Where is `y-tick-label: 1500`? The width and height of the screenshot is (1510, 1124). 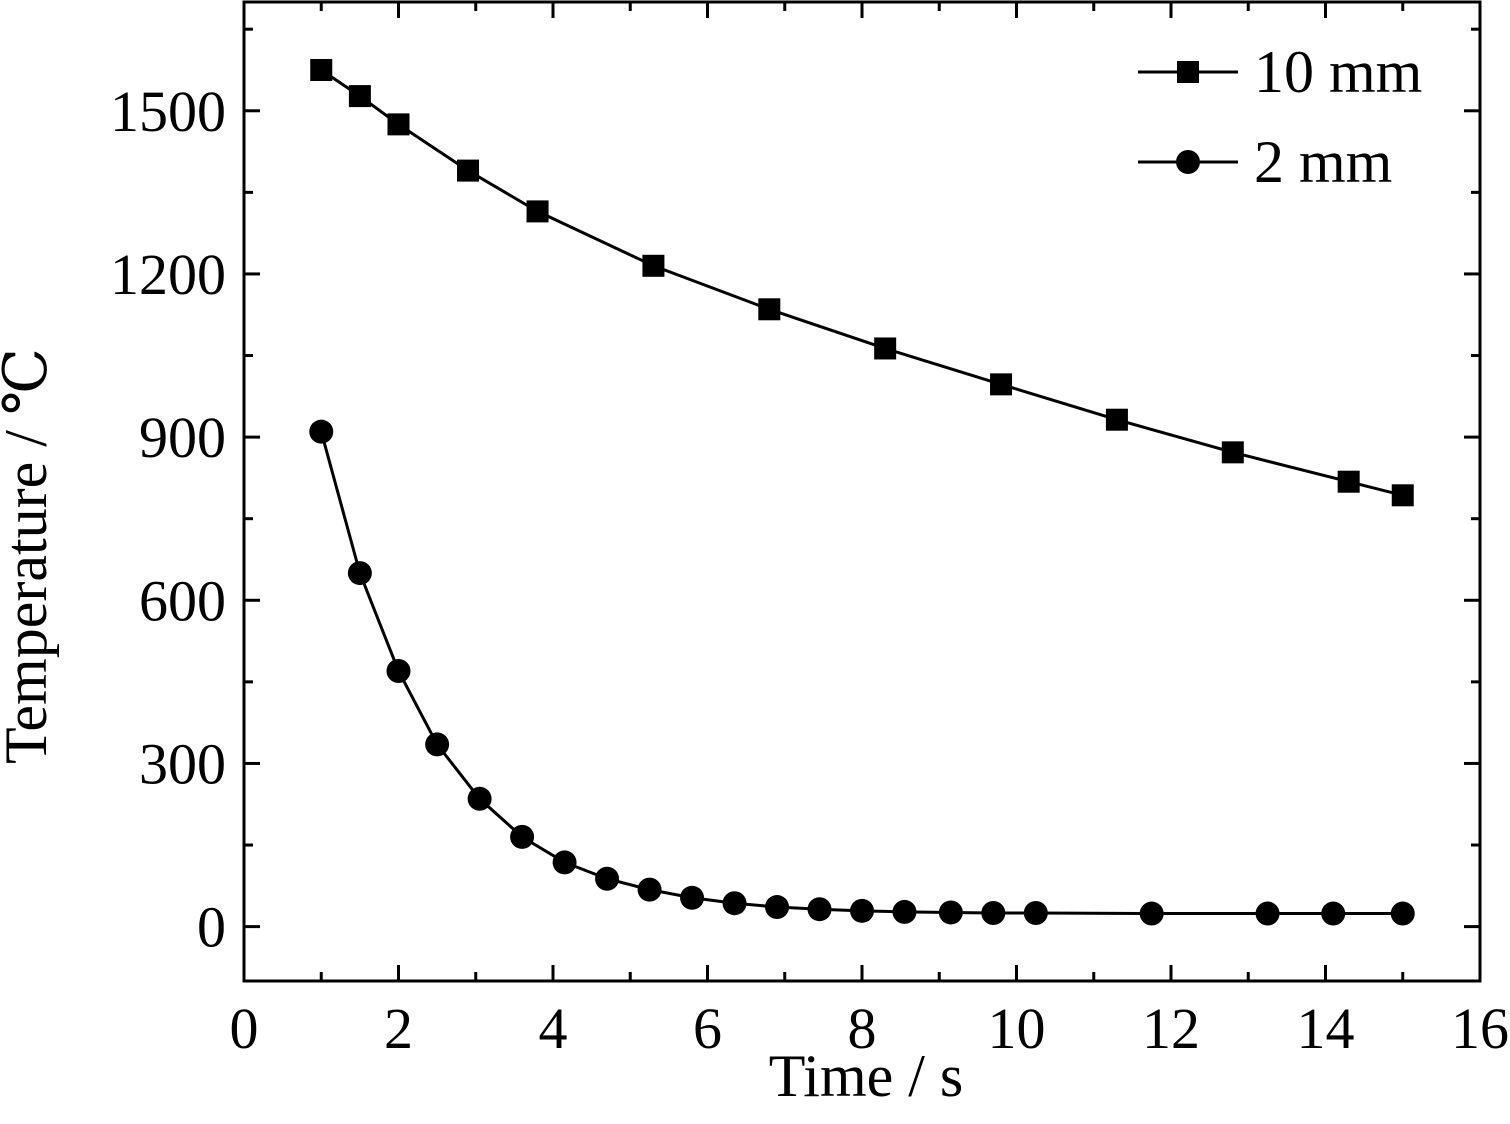
y-tick-label: 1500 is located at coordinates (168, 111).